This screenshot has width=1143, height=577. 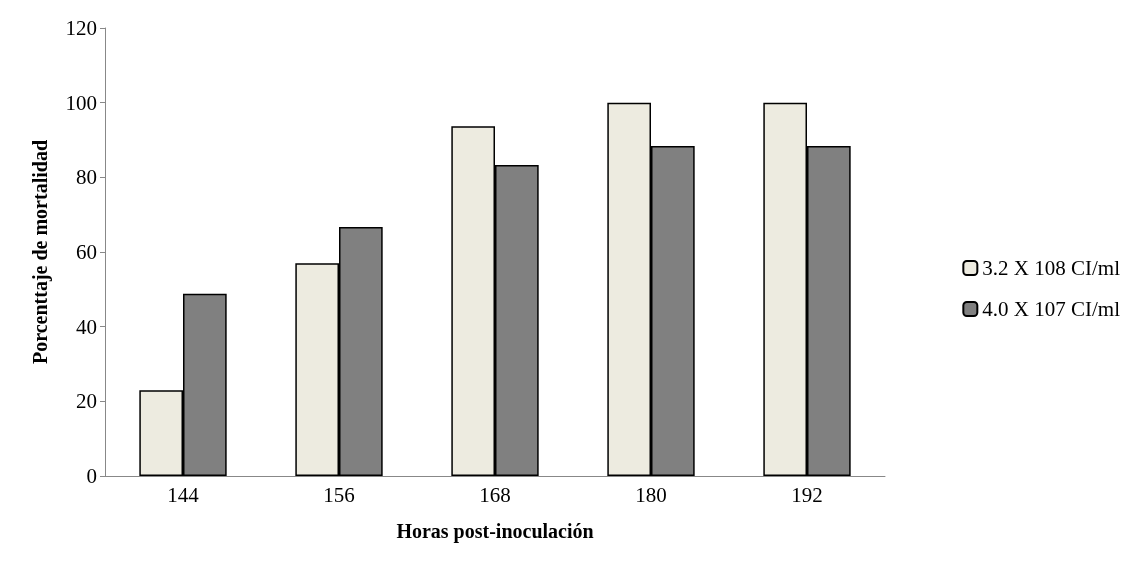 I want to click on y-tick-label: 60, so click(x=86, y=252).